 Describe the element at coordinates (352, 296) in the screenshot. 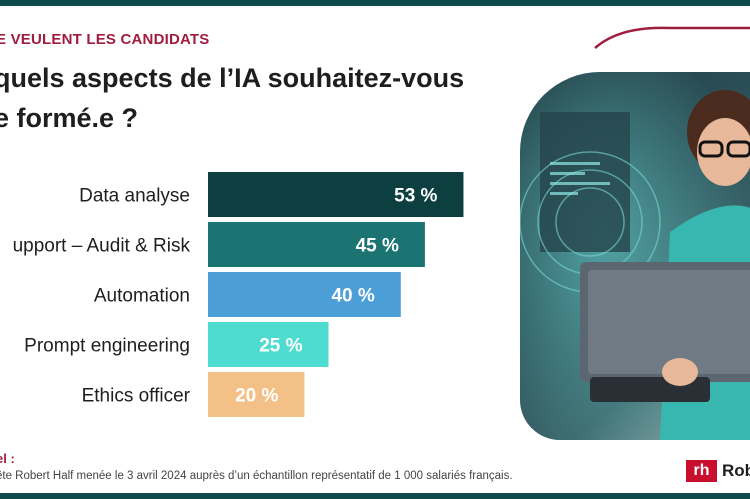

I see `value-label-3: 40 %` at that location.